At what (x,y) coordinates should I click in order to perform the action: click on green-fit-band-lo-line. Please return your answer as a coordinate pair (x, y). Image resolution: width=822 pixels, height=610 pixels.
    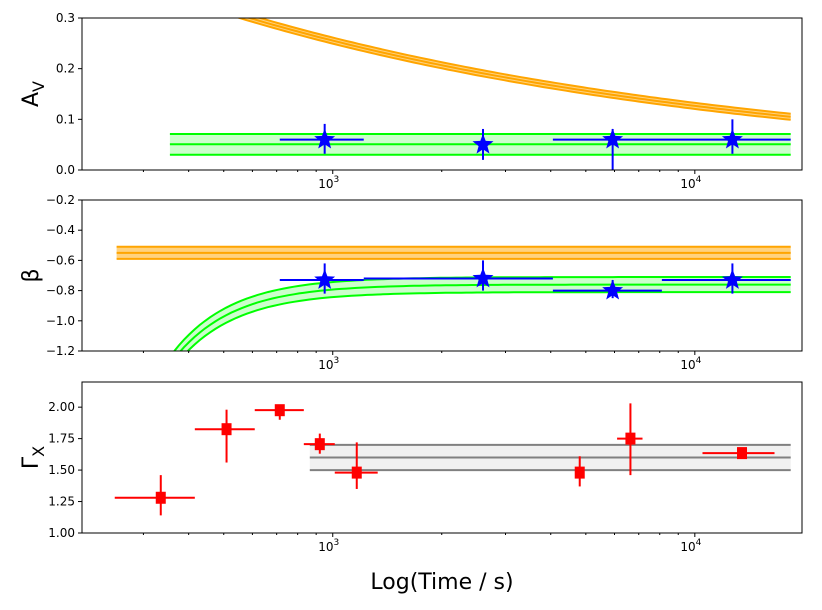
    Looking at the image, I should click on (488, 321).